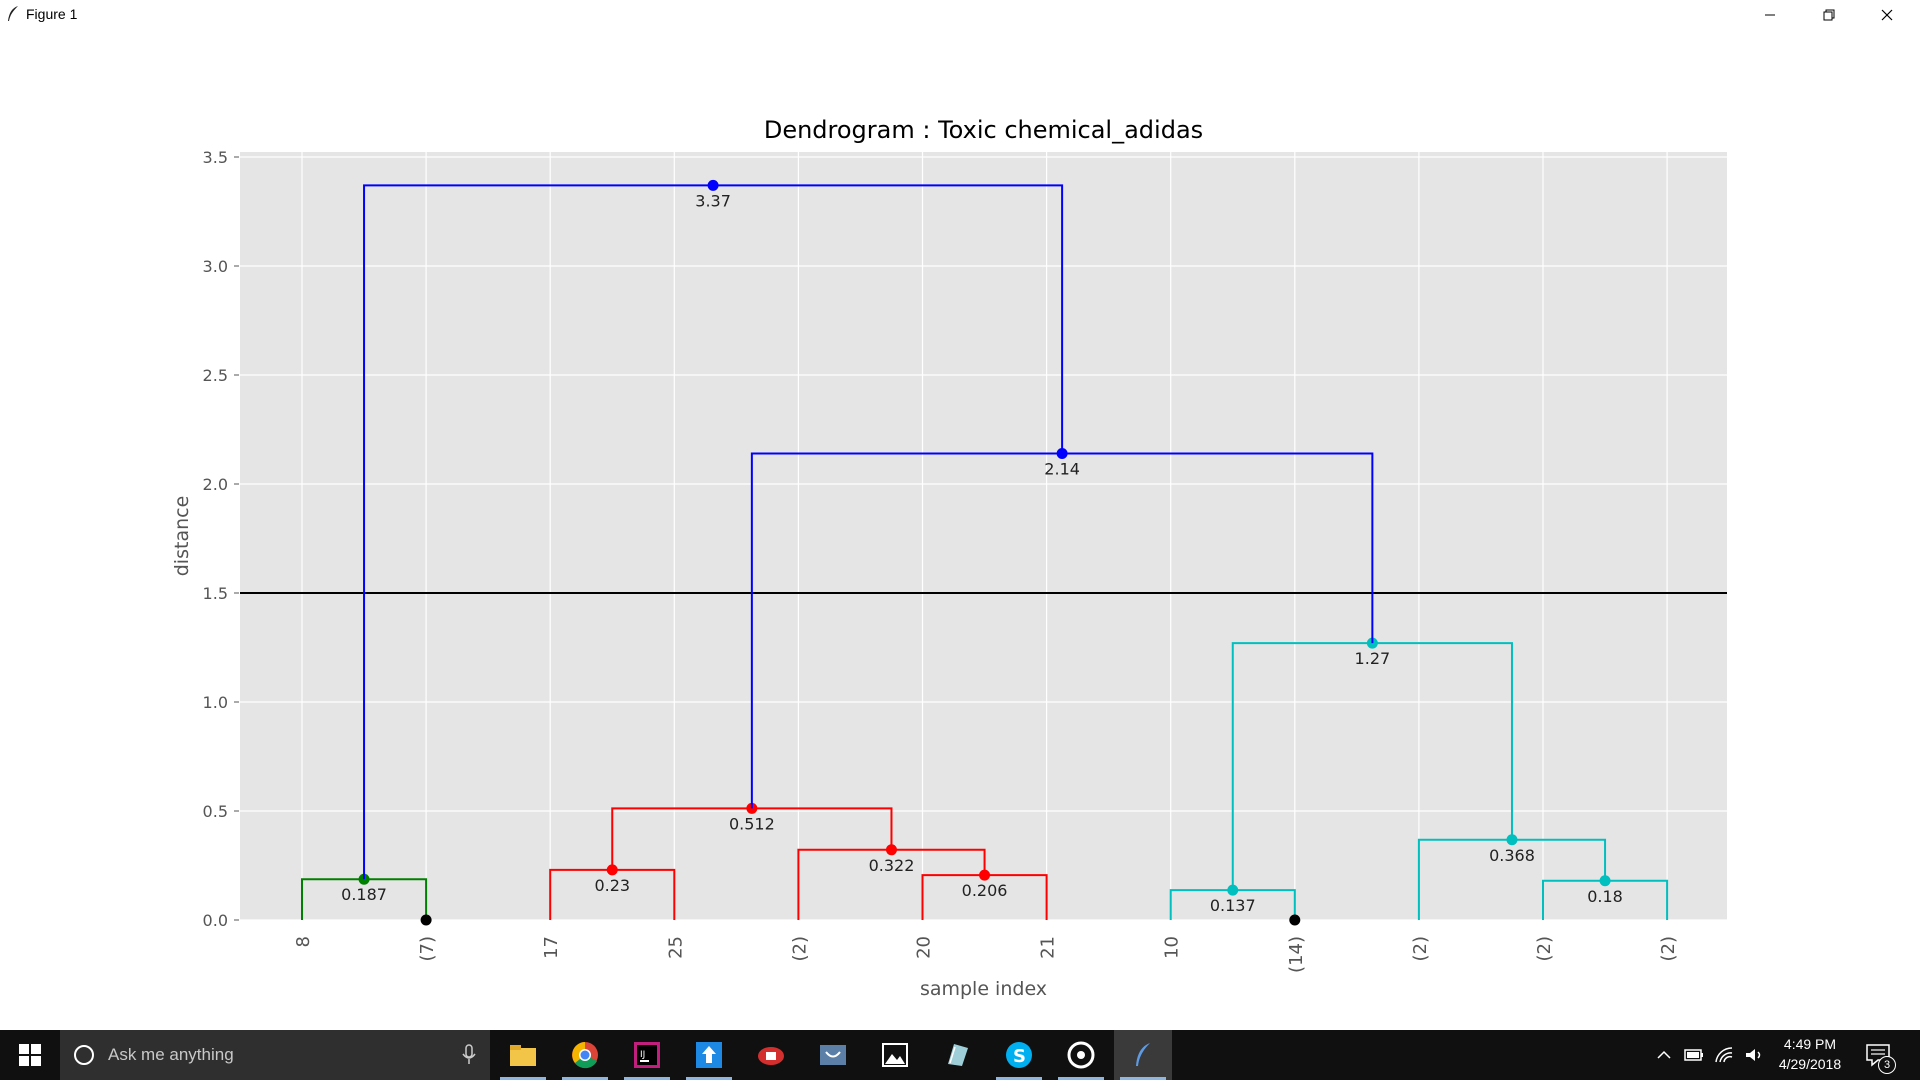 Image resolution: width=1920 pixels, height=1080 pixels. What do you see at coordinates (647, 1055) in the screenshot?
I see `intellij-icon: IJ` at bounding box center [647, 1055].